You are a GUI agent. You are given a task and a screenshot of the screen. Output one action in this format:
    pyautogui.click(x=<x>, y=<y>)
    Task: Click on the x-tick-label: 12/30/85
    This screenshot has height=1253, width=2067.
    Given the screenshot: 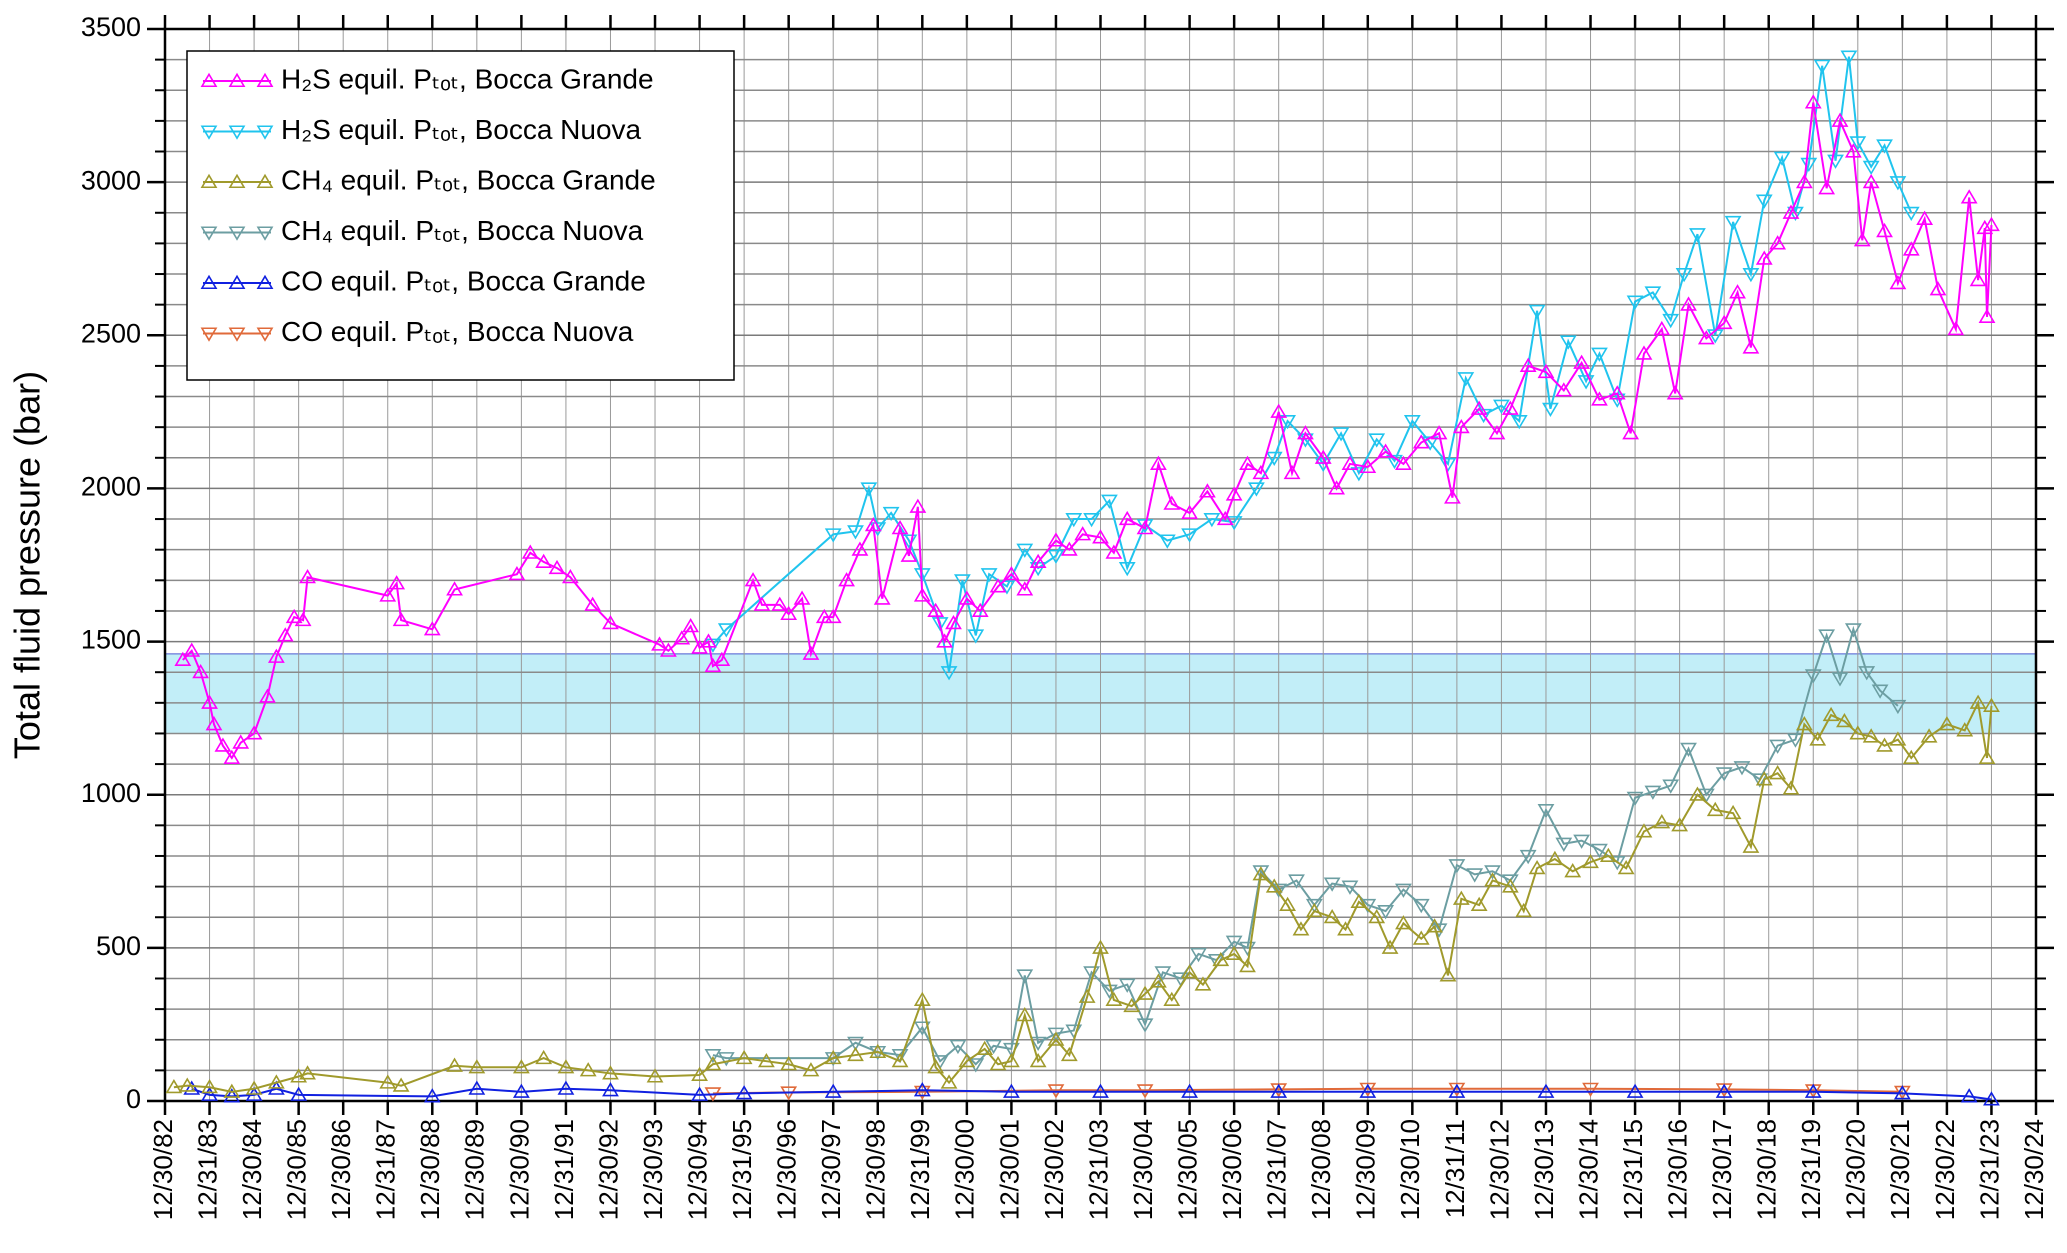 What is the action you would take?
    pyautogui.click(x=297, y=1169)
    